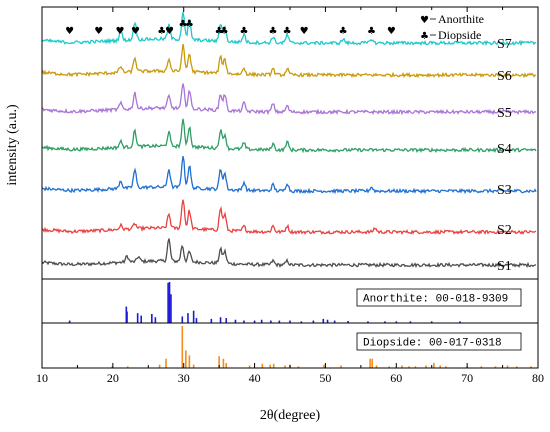 The image size is (550, 432). What do you see at coordinates (255, 378) in the screenshot?
I see `x-tick-label: 40` at bounding box center [255, 378].